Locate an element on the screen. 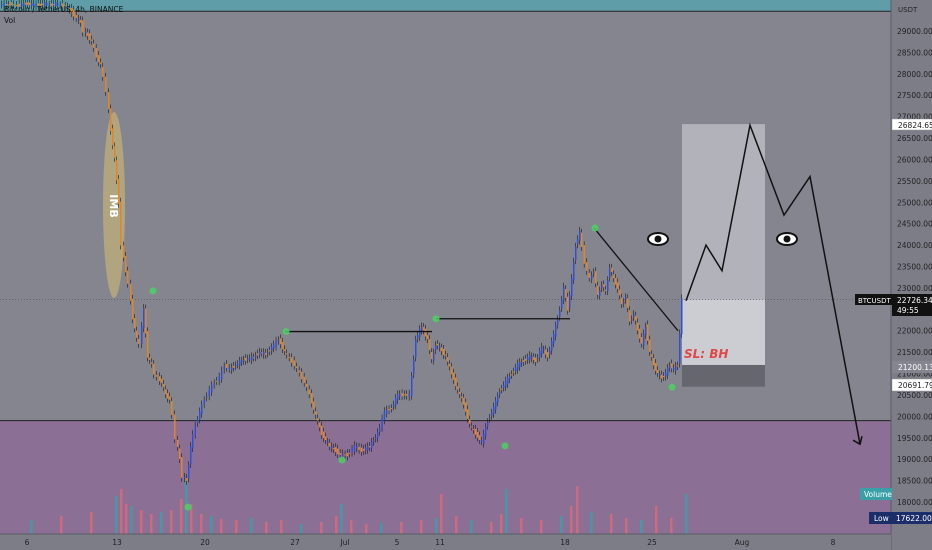 Image resolution: width=932 pixels, height=550 pixels. time-tick-label: 11 is located at coordinates (440, 542).